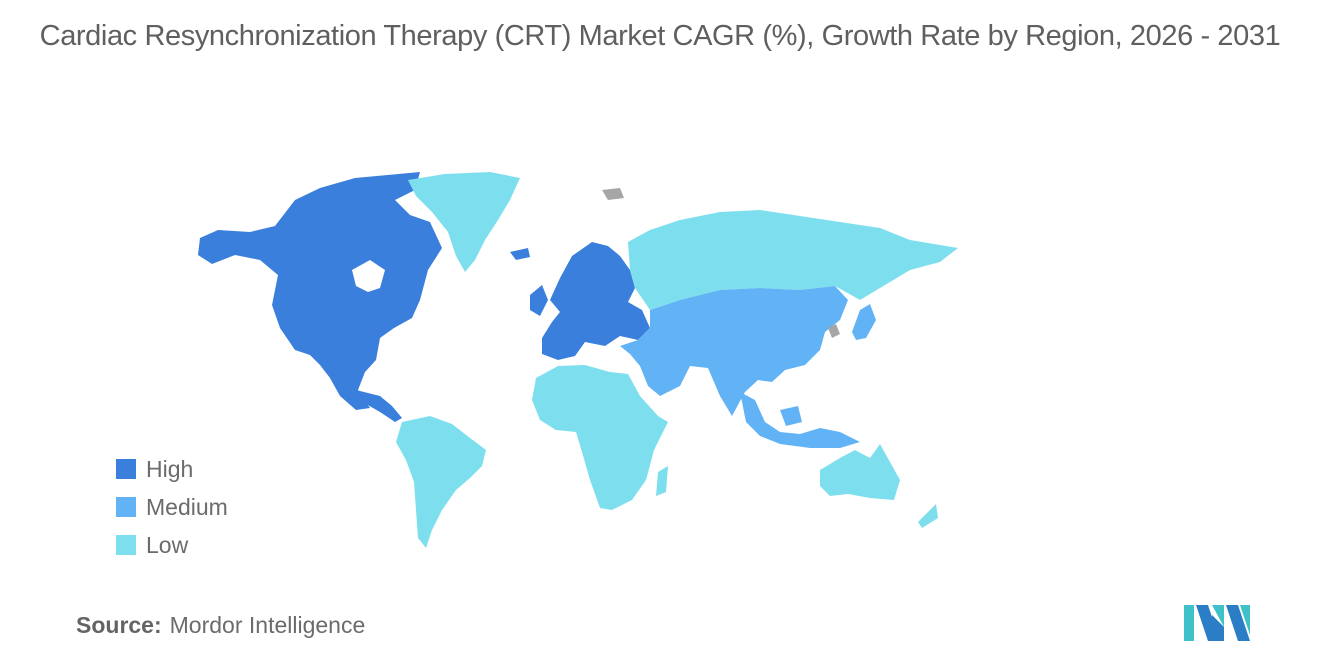  What do you see at coordinates (834, 331) in the screenshot?
I see `region-north-korea` at bounding box center [834, 331].